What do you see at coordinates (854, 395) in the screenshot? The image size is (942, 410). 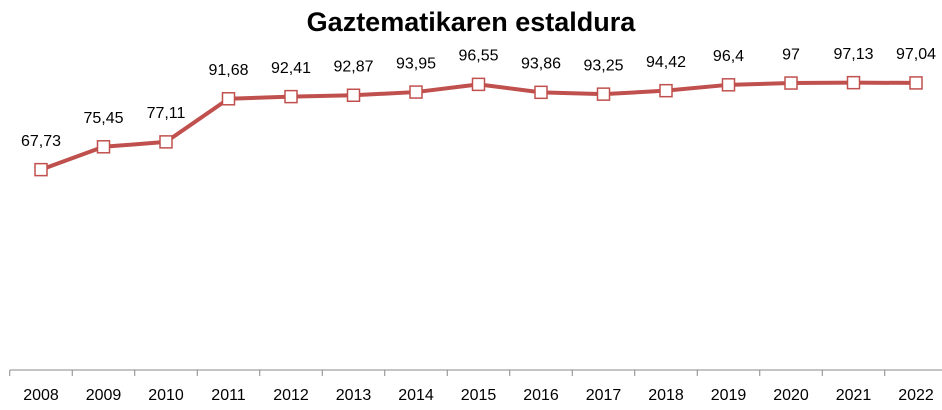 I see `x-tick-label: 2021` at bounding box center [854, 395].